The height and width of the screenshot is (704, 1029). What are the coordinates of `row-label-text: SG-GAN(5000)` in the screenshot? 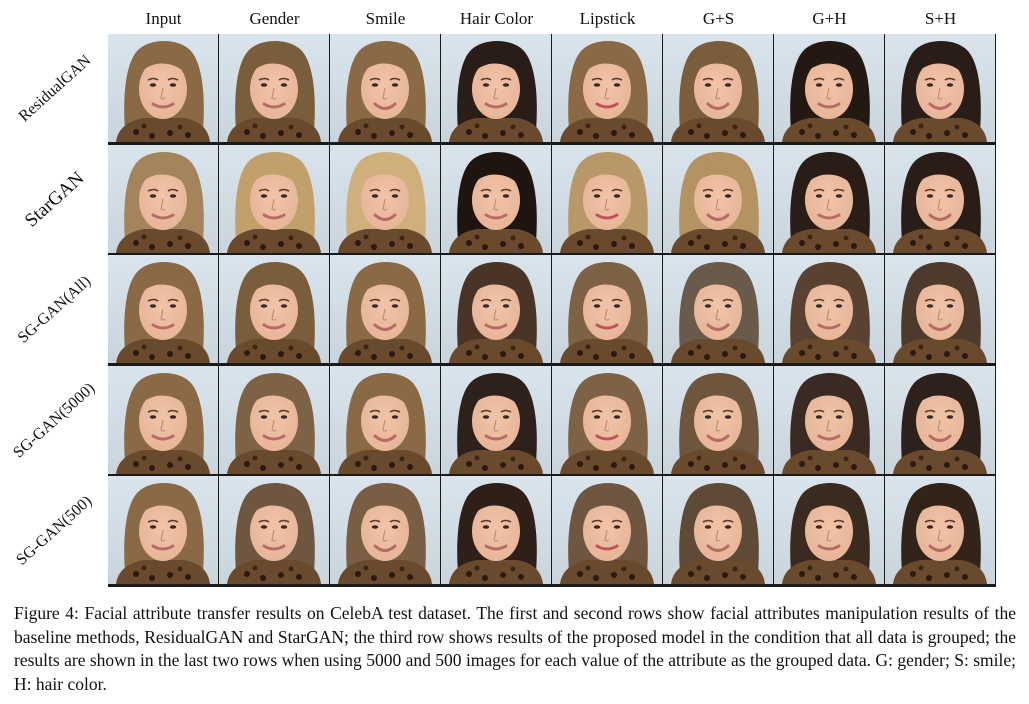 It's located at (54, 420).